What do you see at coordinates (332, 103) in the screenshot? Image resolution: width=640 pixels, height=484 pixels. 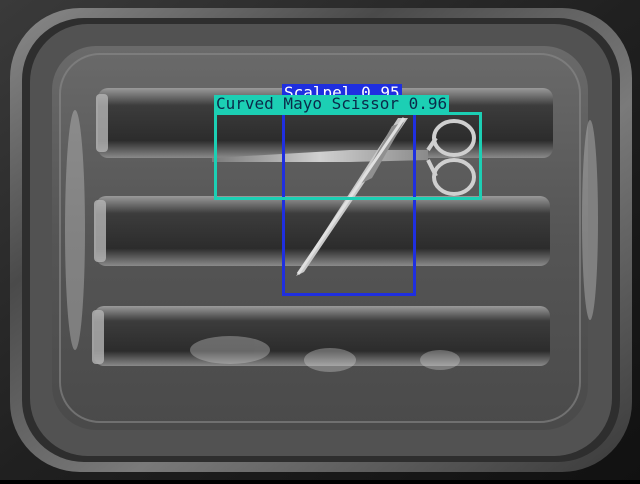 I see `scissor-detection-label: Curved Mayo Scissor 0.96` at bounding box center [332, 103].